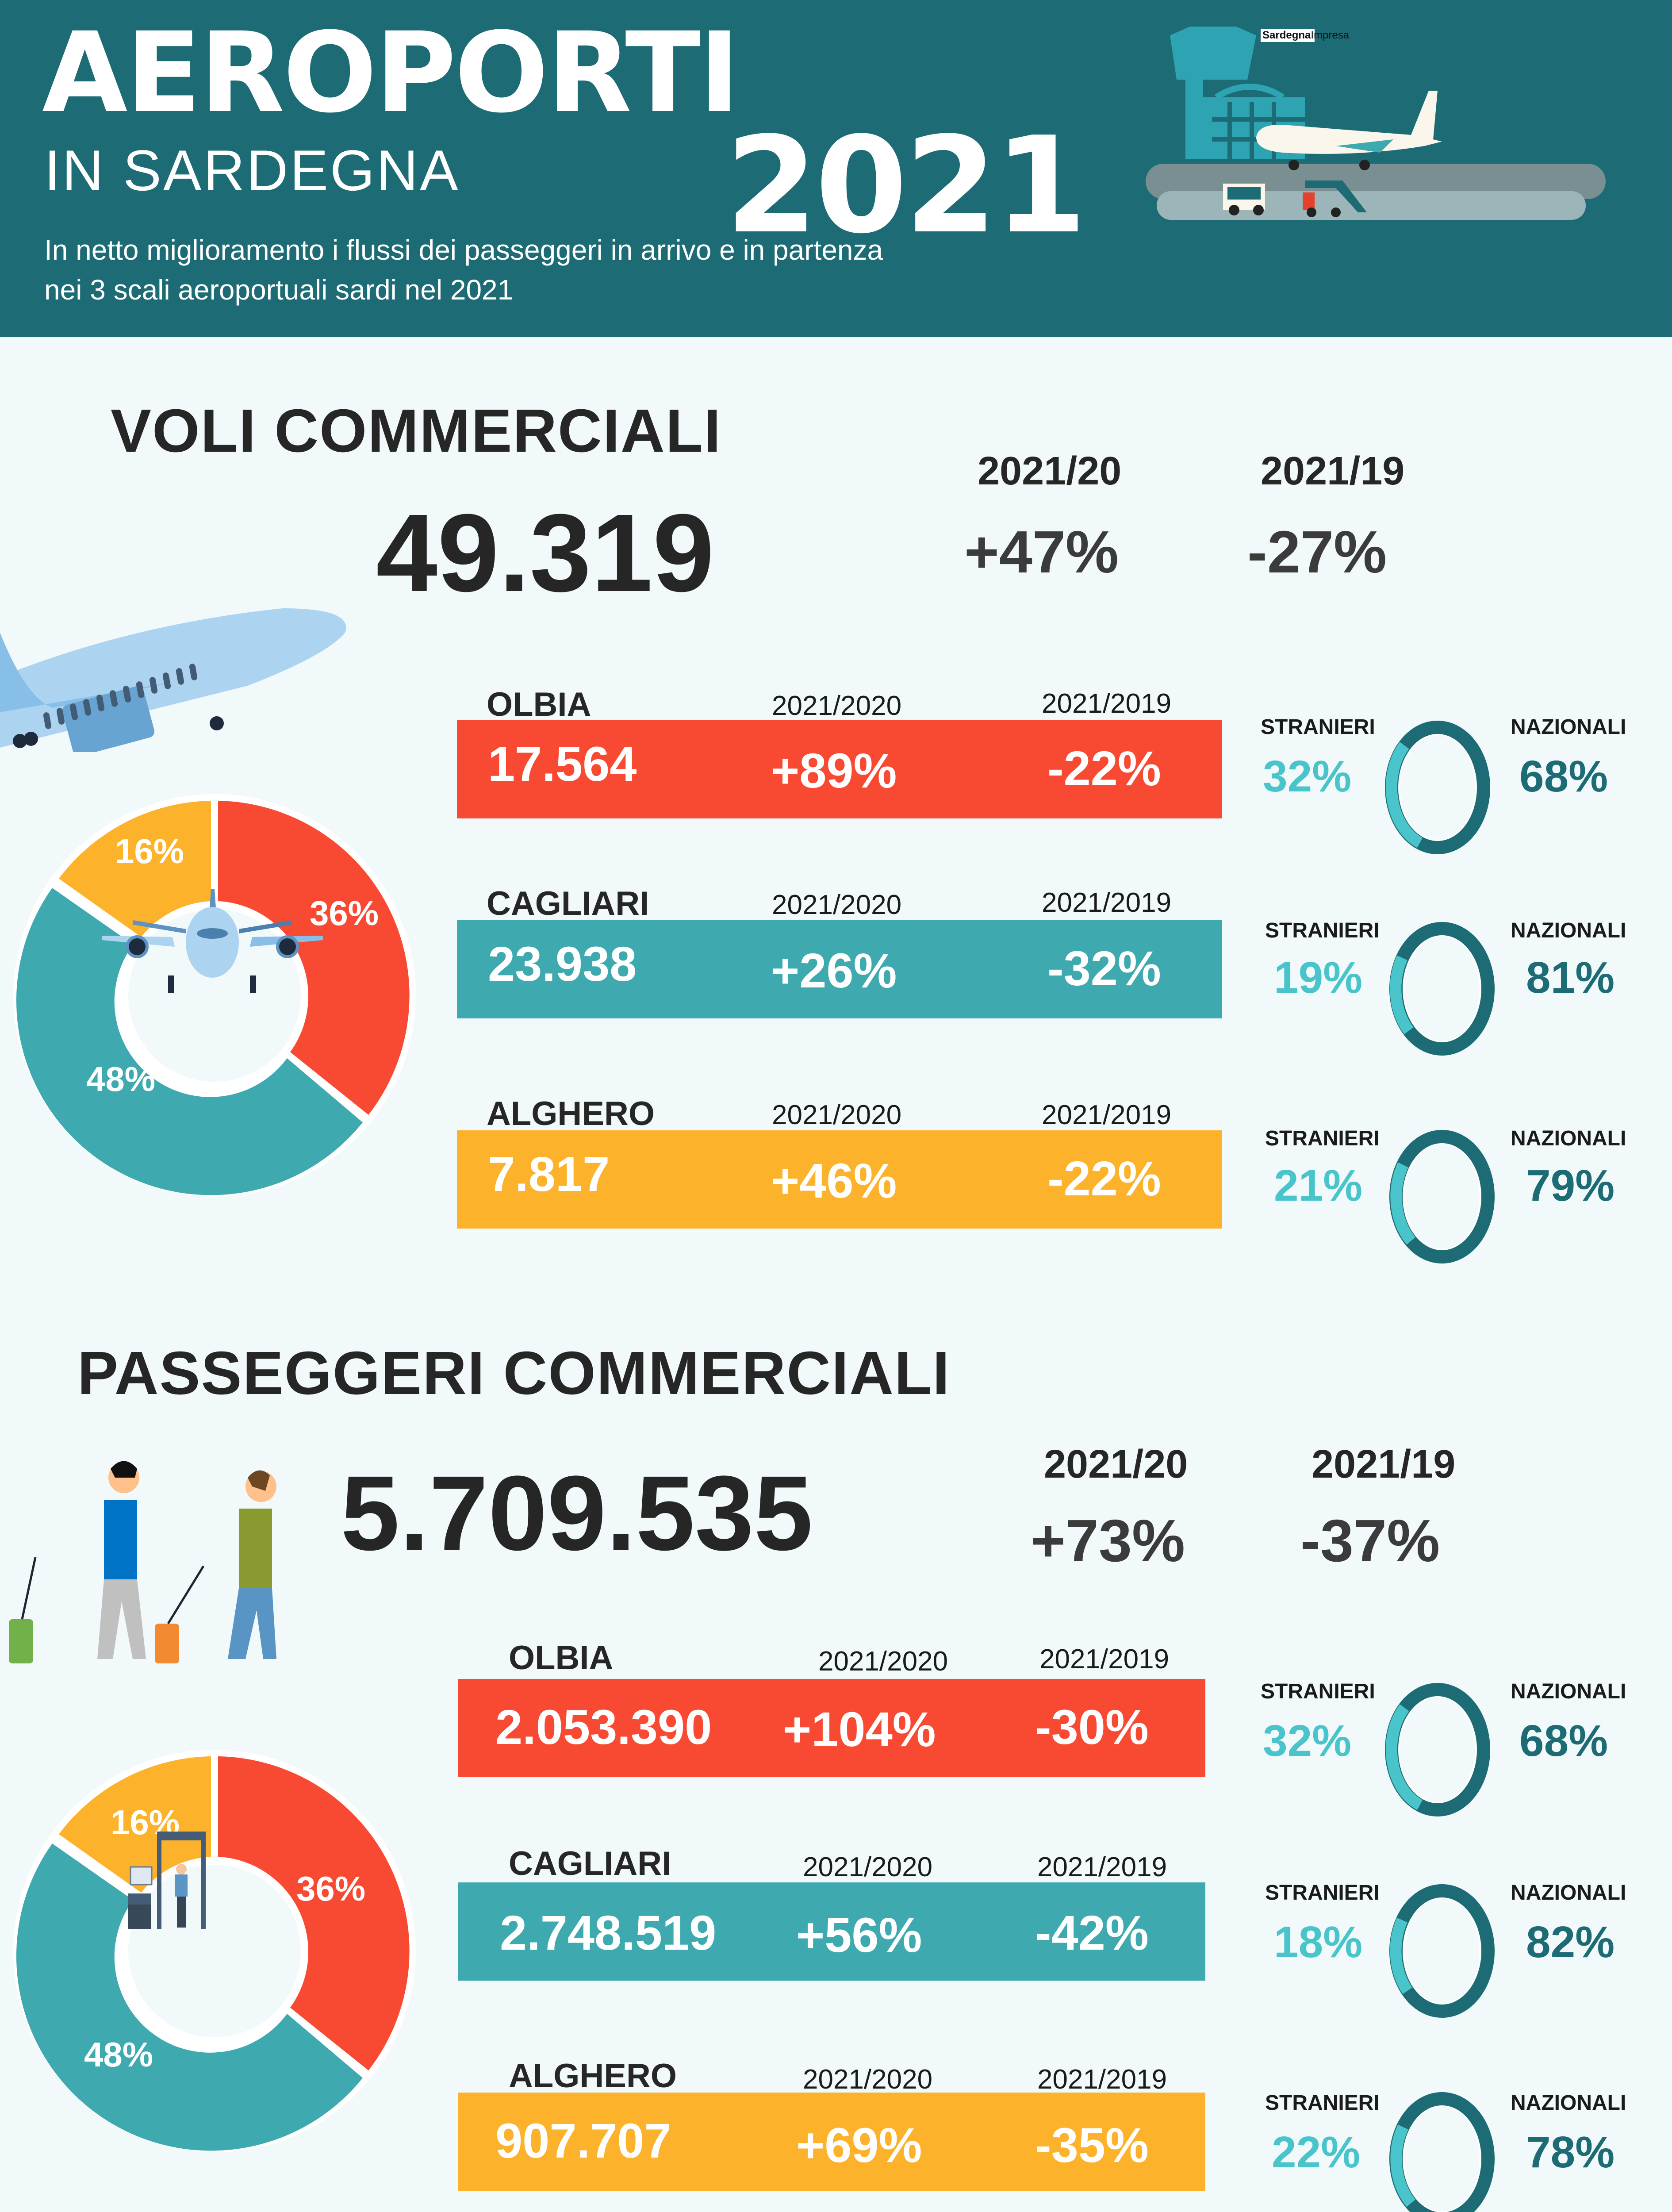 This screenshot has width=1672, height=2212. I want to click on section-title-passeggeri: PASSEGGERI COMMERCIALI, so click(514, 1373).